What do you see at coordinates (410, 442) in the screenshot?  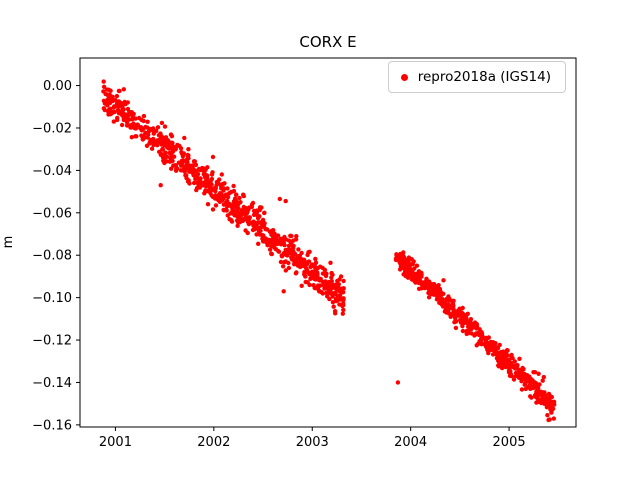 I see `svg-text: 2004` at bounding box center [410, 442].